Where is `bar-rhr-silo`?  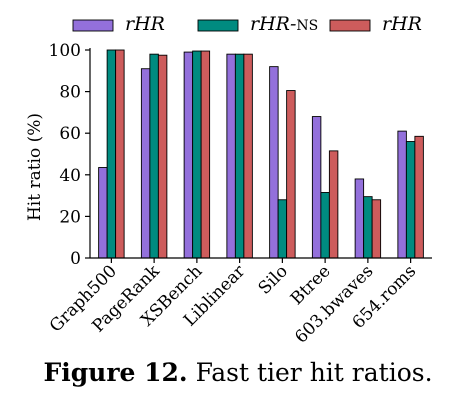
bar-rhr-silo is located at coordinates (291, 174).